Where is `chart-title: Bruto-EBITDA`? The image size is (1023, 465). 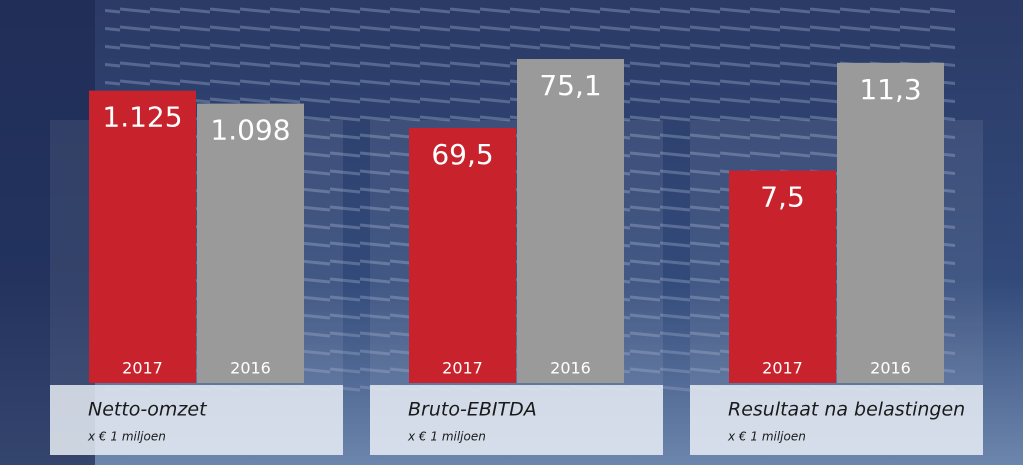 chart-title: Bruto-EBITDA is located at coordinates (472, 410).